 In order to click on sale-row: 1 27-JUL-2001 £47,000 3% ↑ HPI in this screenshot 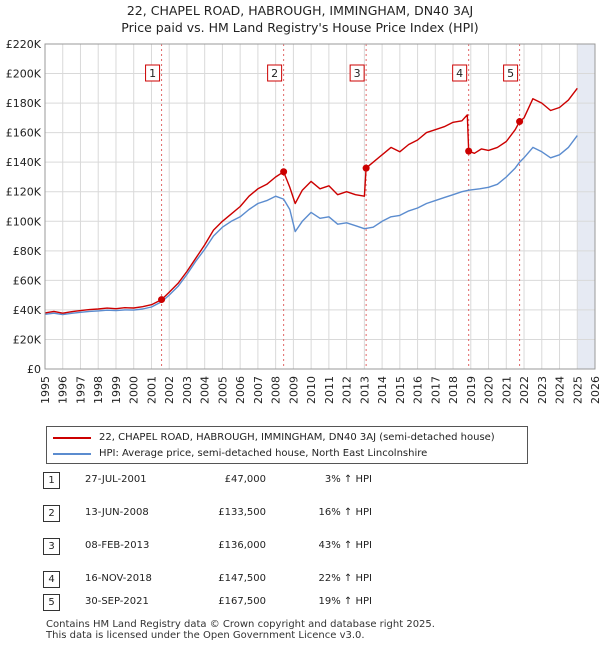, I will do `click(300, 480)`.